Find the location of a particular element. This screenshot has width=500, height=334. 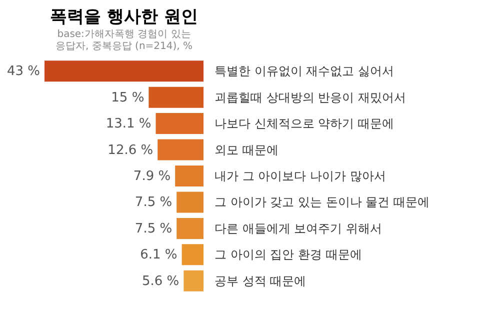

data-label: 12.6 % is located at coordinates (131, 150).